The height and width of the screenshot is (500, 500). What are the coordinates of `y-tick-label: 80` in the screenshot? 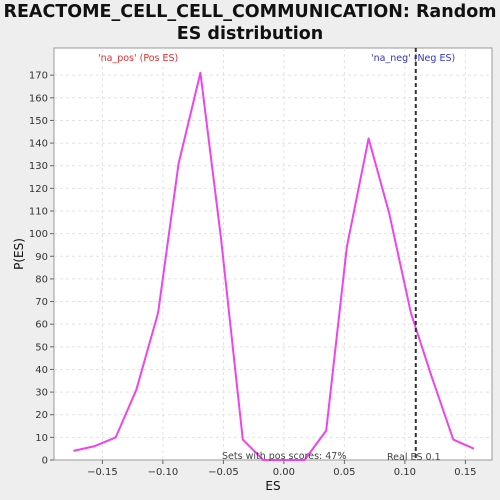 It's located at (41, 279).